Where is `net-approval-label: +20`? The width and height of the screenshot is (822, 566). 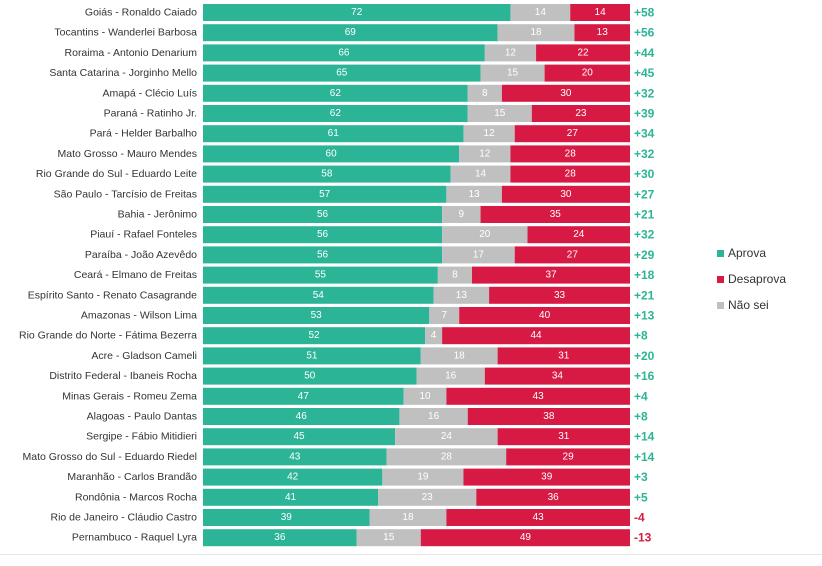
net-approval-label: +20 is located at coordinates (644, 356).